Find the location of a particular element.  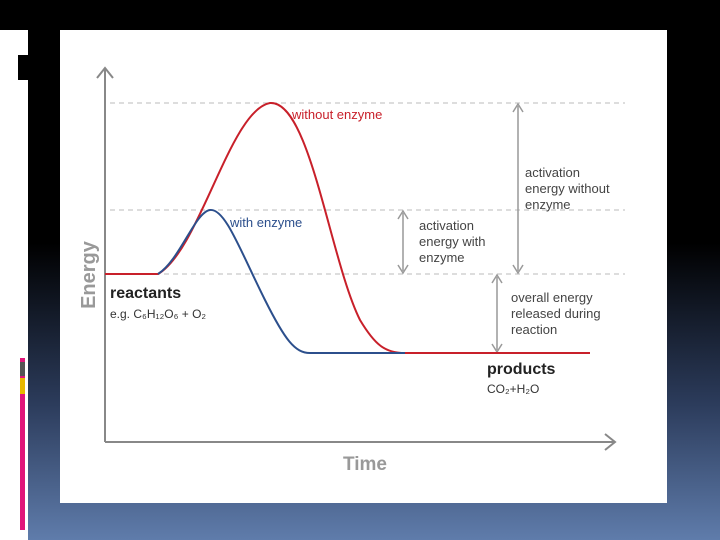

annotation: overall energy released during reaction is located at coordinates (556, 313).